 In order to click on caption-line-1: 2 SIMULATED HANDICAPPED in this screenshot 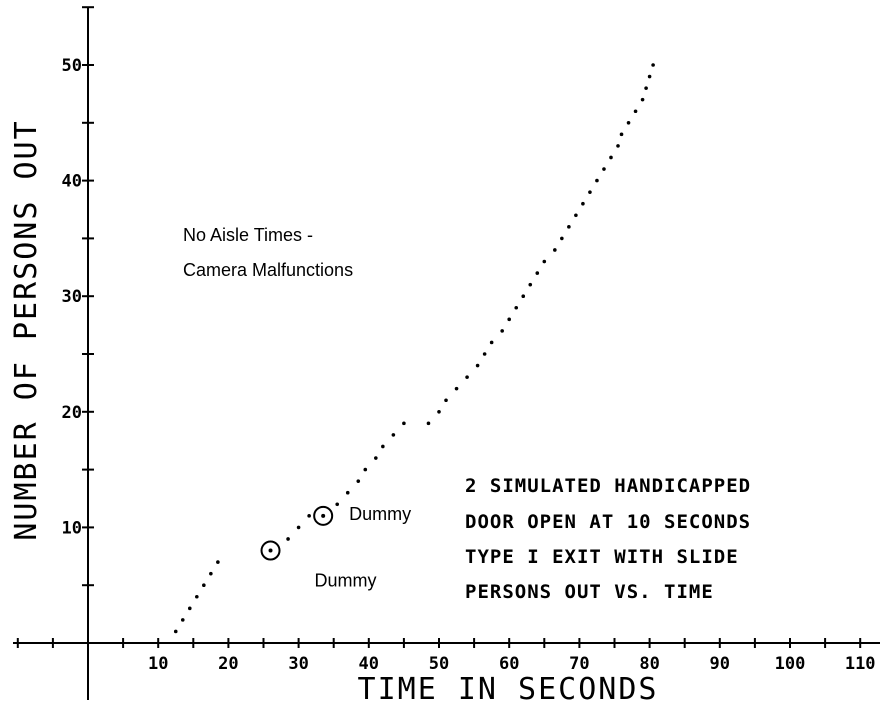, I will do `click(608, 486)`.